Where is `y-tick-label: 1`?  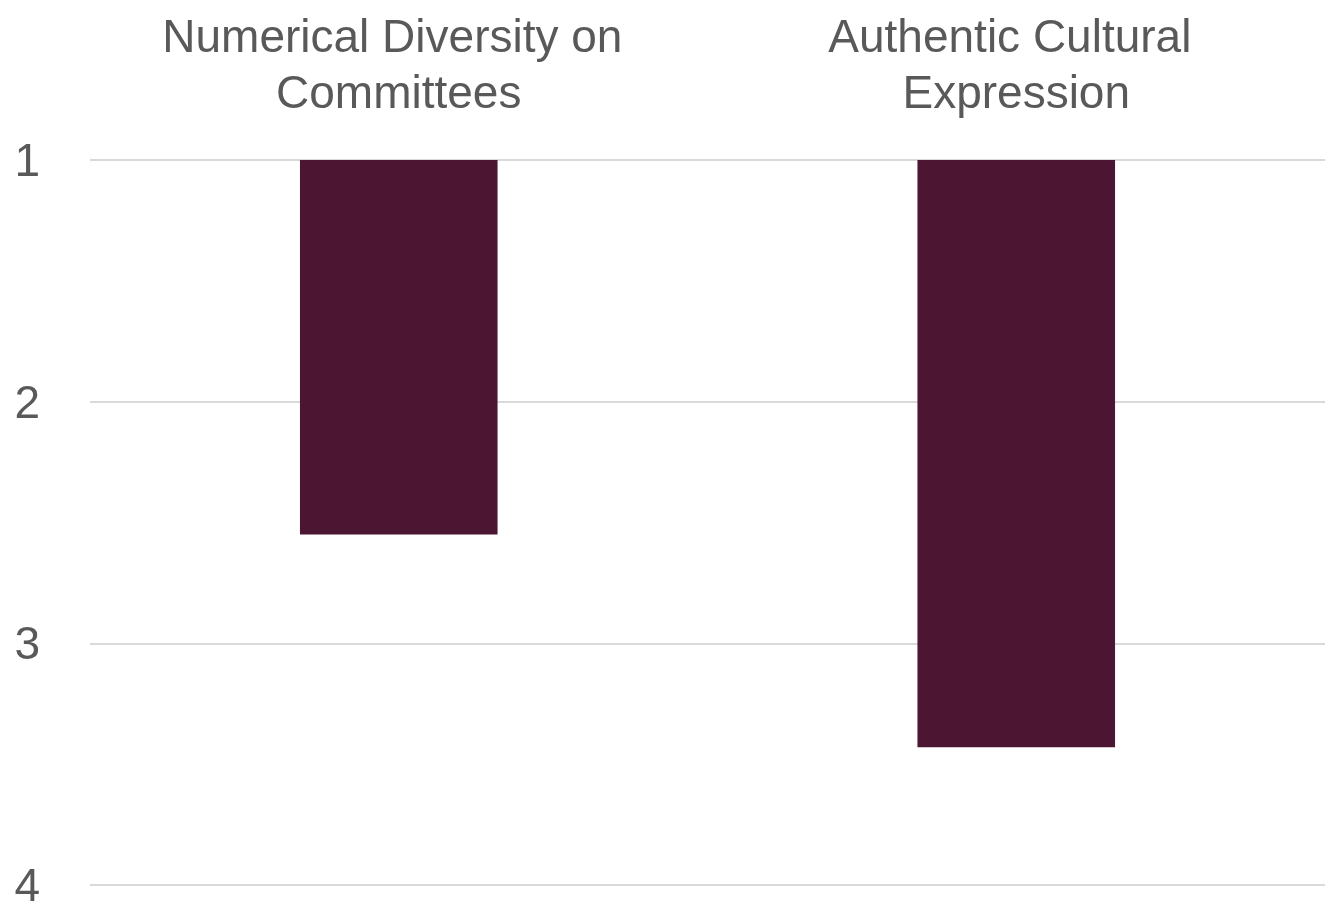
y-tick-label: 1 is located at coordinates (27, 160).